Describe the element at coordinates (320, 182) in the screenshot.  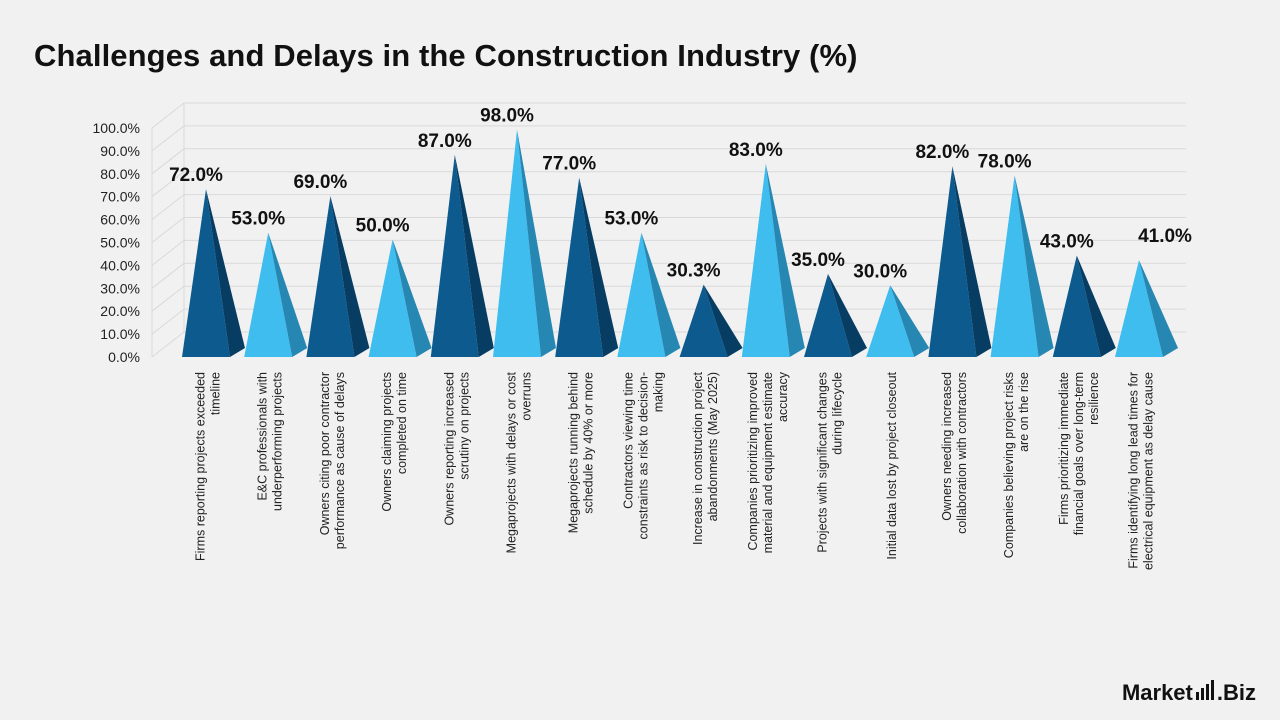
I see `value-label: 69.0%` at that location.